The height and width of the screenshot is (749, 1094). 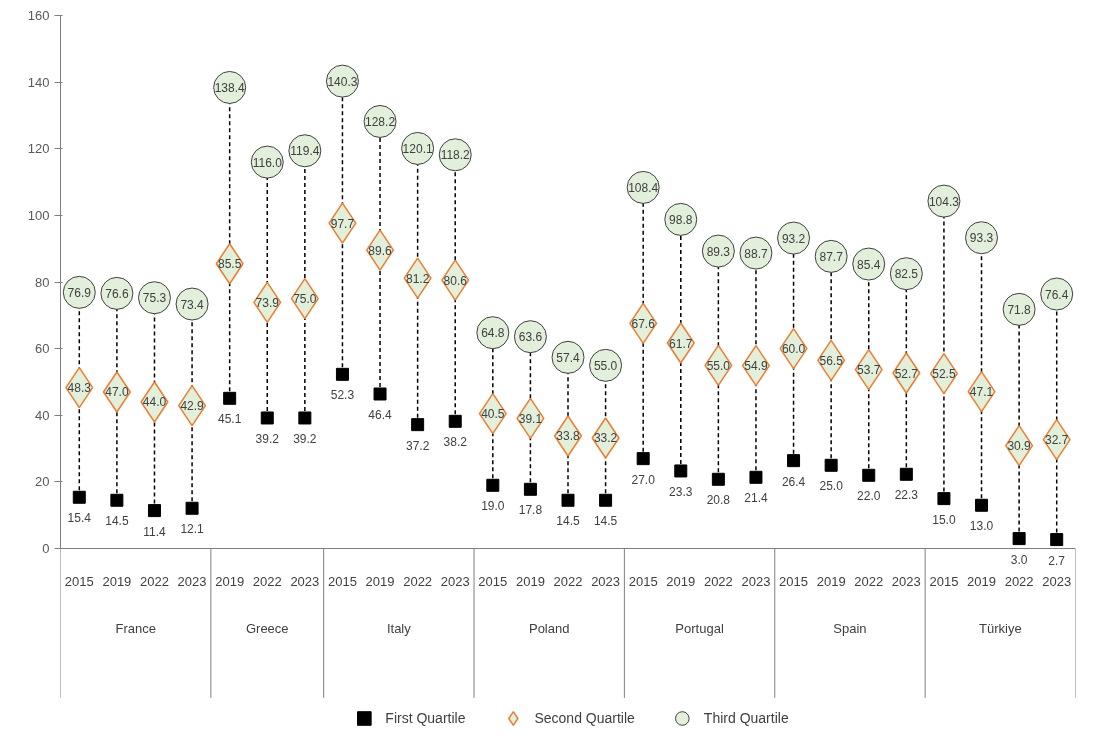 I want to click on data-label: 45.1, so click(x=229, y=419).